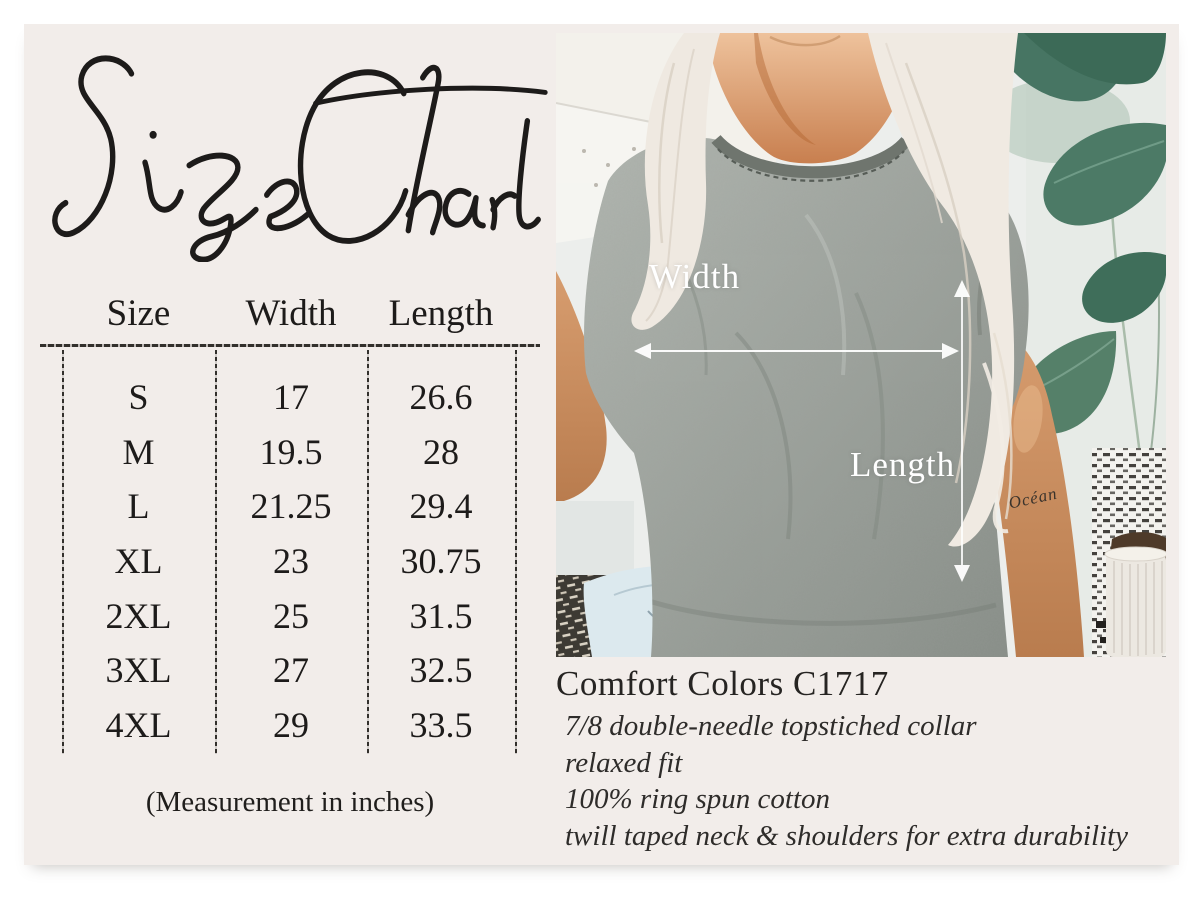  I want to click on width-cell: 21.25, so click(291, 506).